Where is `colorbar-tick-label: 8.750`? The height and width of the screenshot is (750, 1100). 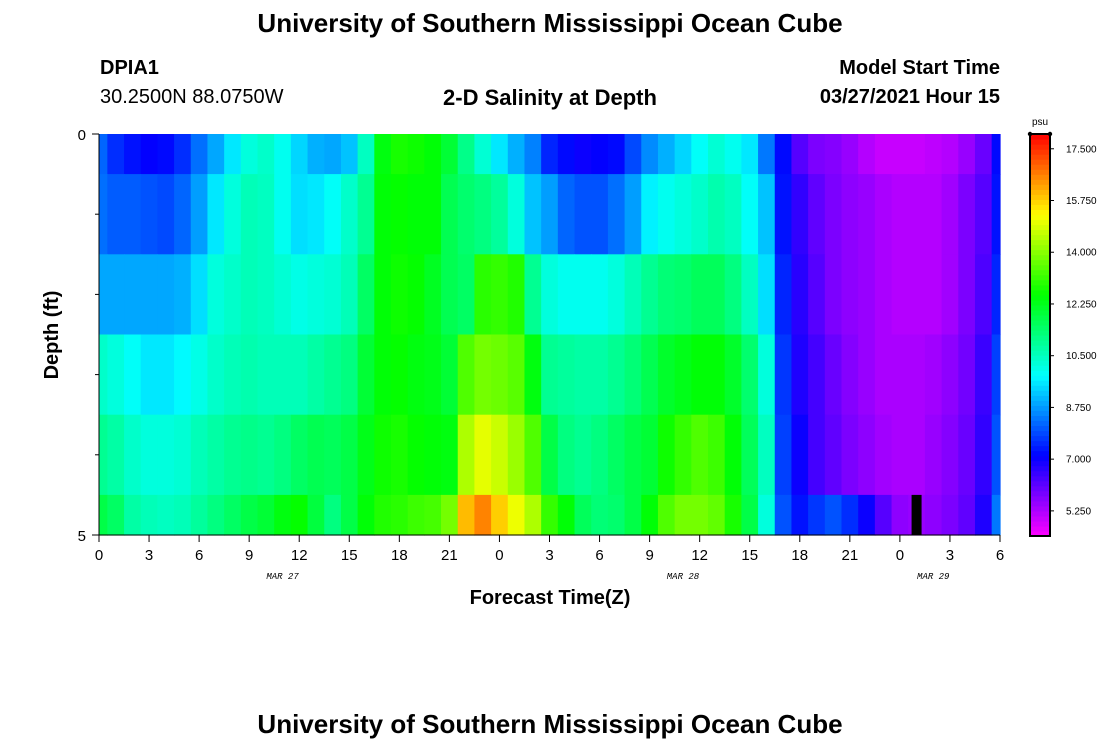 colorbar-tick-label: 8.750 is located at coordinates (1078, 408).